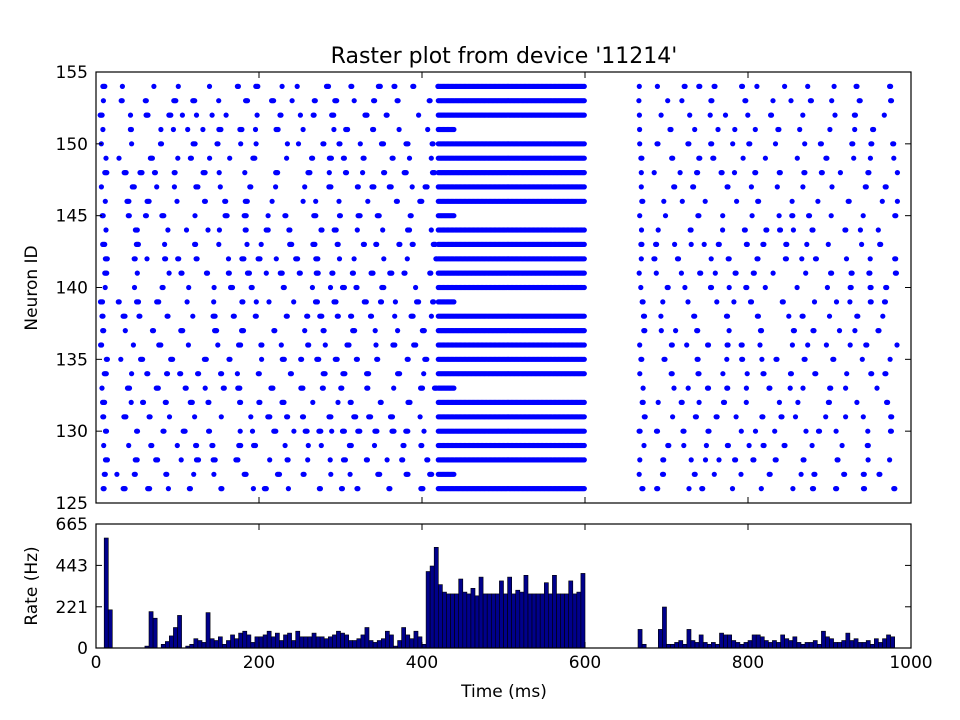  What do you see at coordinates (503, 692) in the screenshot?
I see `rate-xlabel: Time (ms)` at bounding box center [503, 692].